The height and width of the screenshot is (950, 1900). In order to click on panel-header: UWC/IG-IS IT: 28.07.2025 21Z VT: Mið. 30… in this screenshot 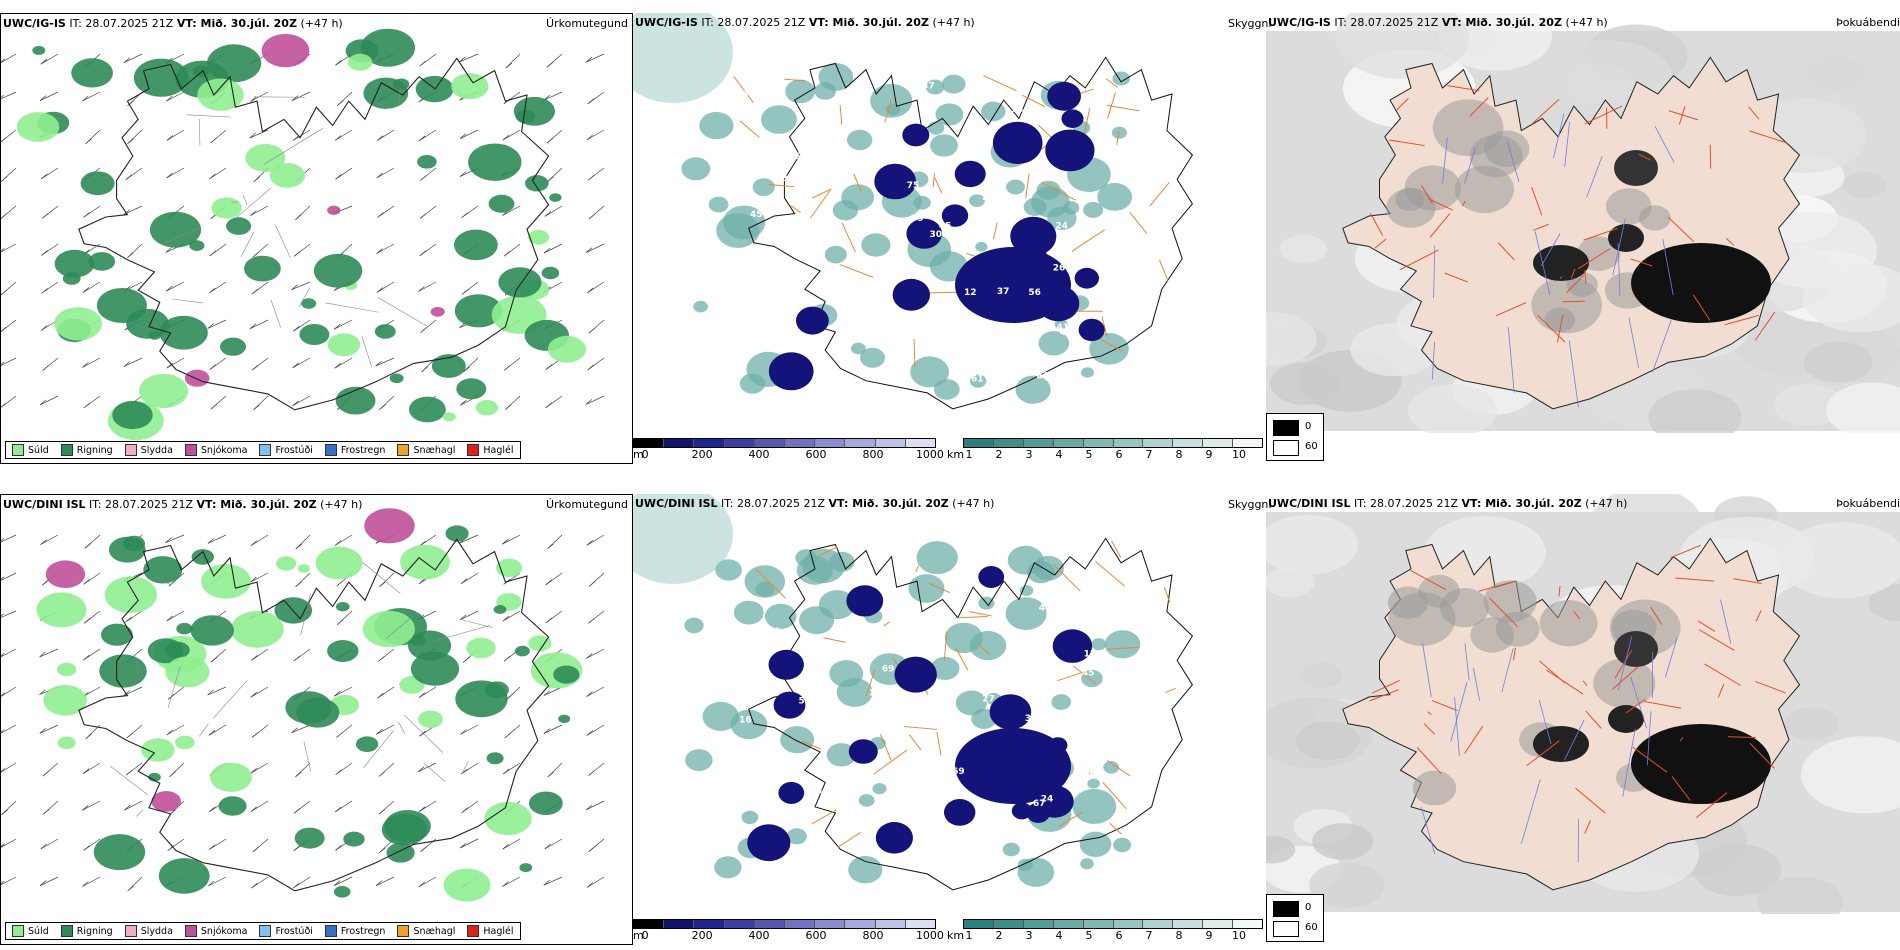, I will do `click(173, 23)`.